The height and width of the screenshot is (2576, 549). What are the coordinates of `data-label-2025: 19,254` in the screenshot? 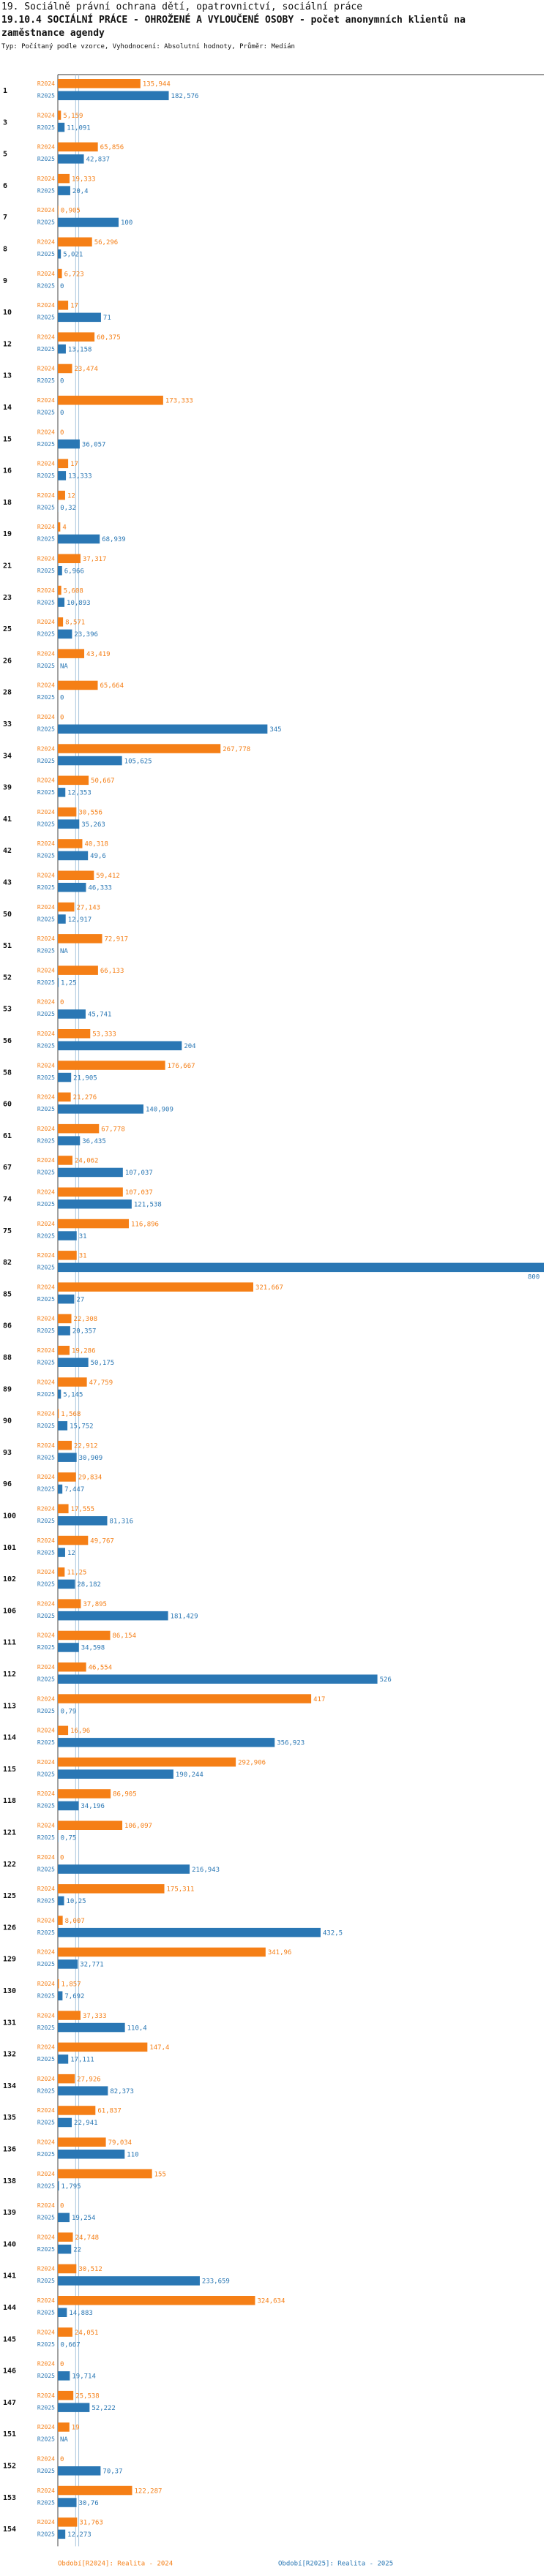 It's located at (84, 2218).